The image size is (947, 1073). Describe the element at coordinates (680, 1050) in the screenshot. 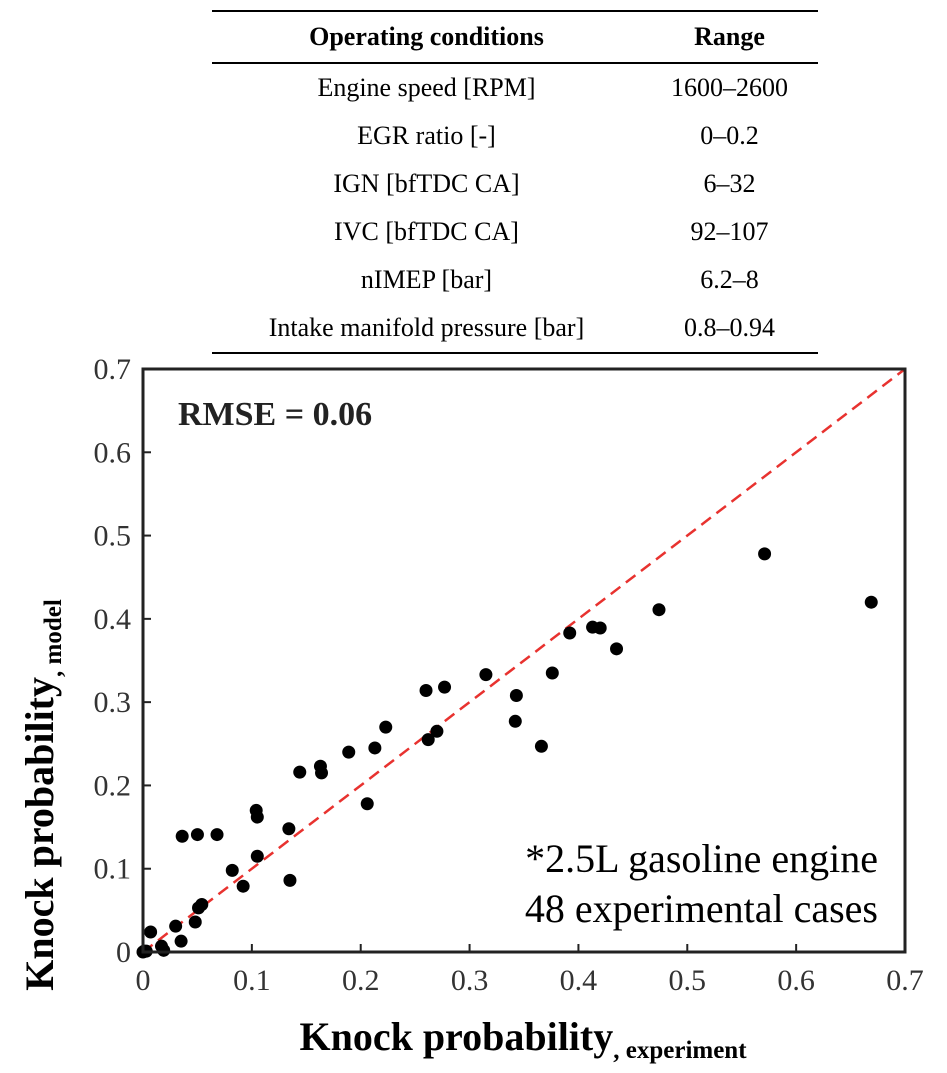

I see `x-axis-title-subscript: , experiment` at that location.